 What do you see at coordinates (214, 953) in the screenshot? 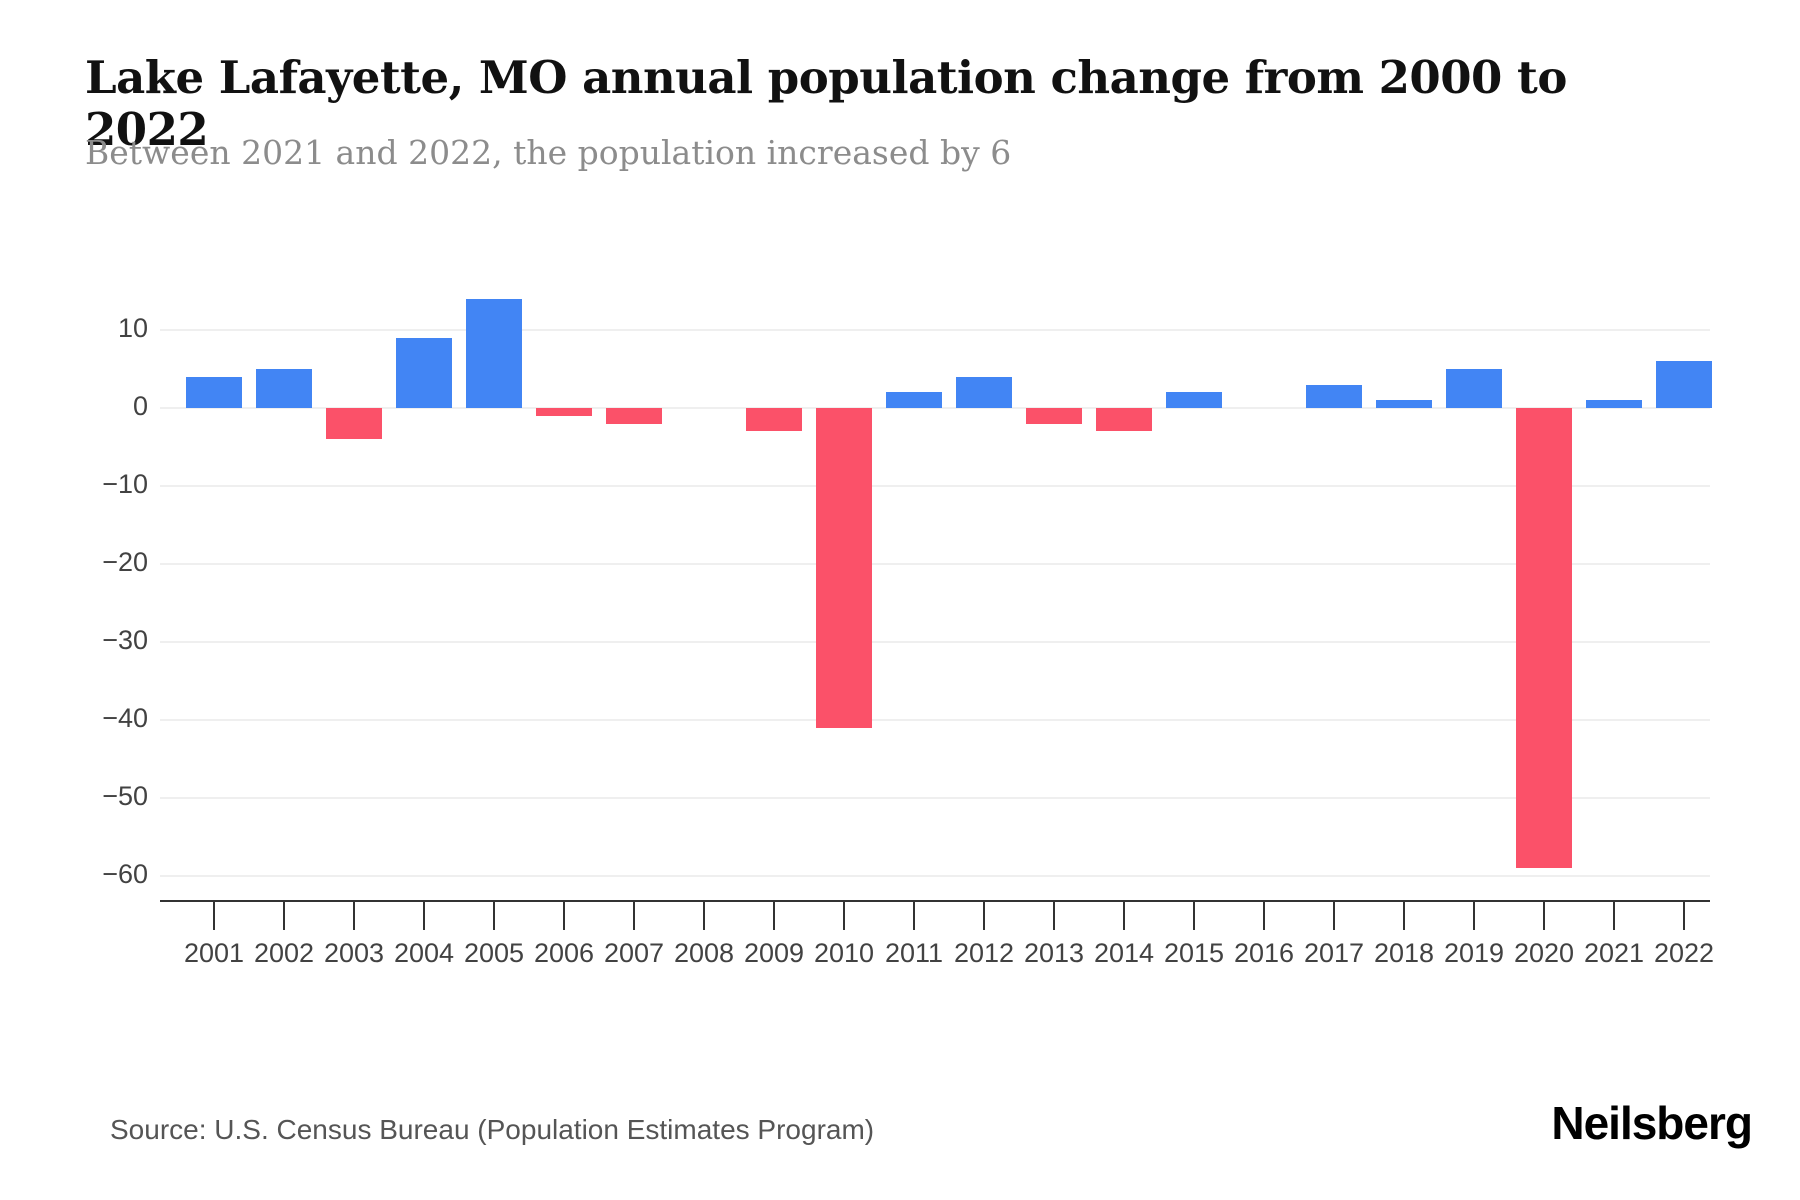
I see `x-axis-tick-label: 2001` at bounding box center [214, 953].